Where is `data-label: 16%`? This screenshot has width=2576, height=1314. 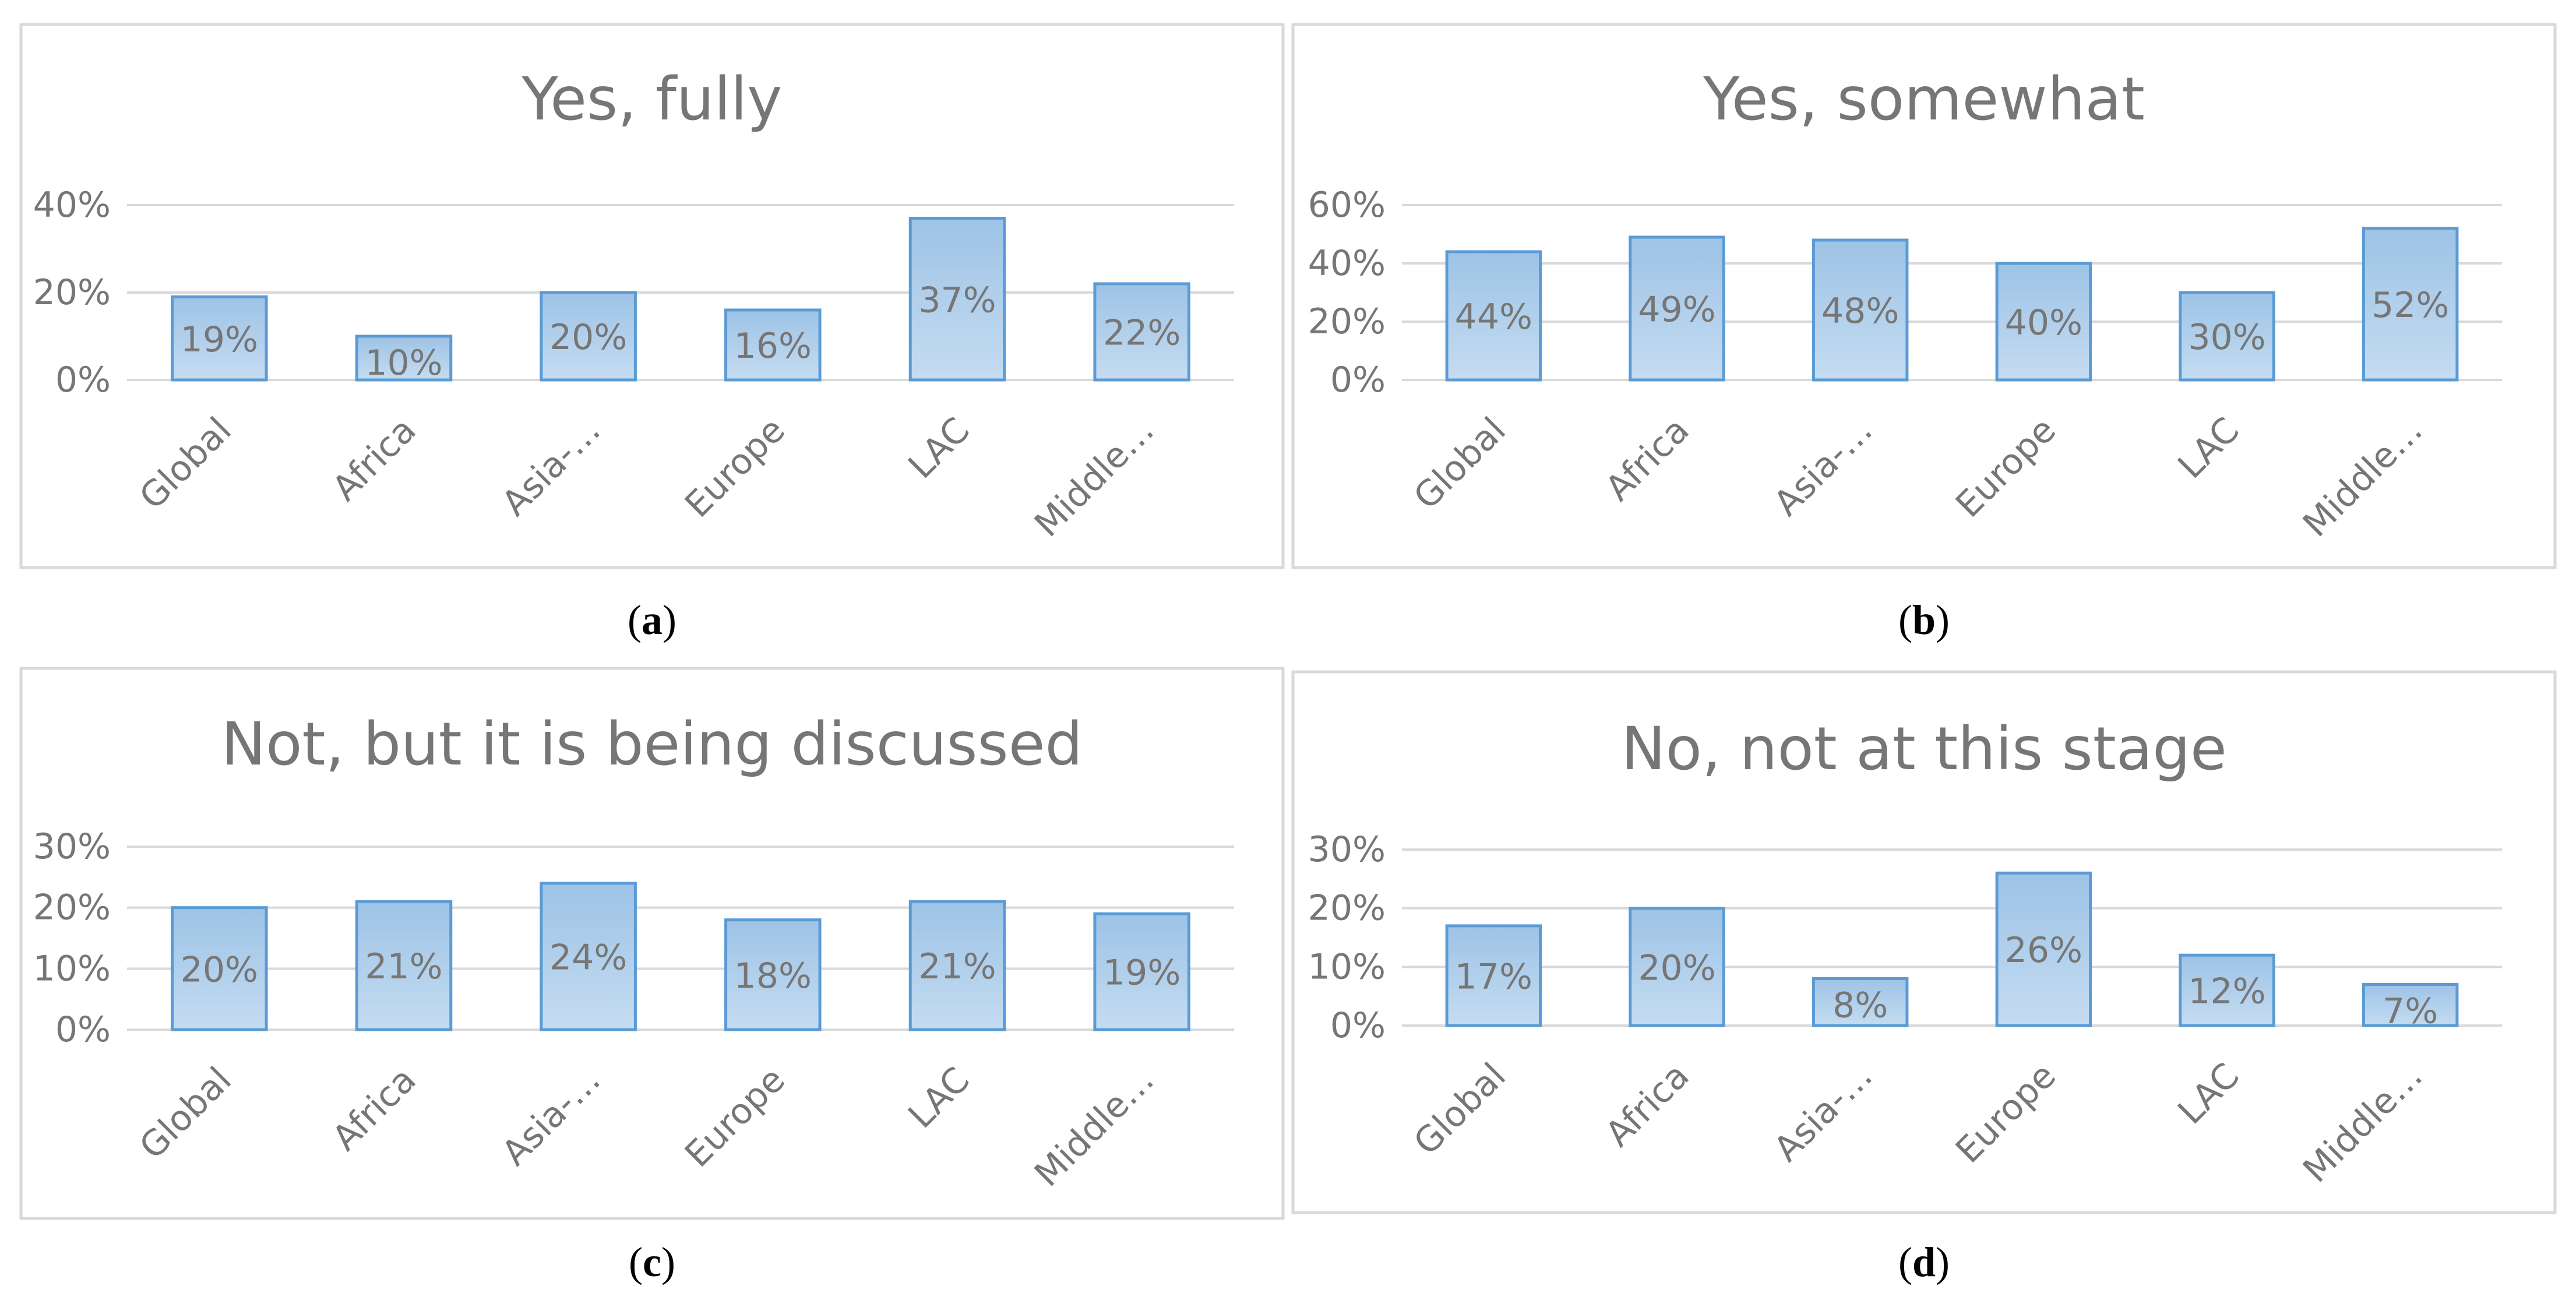
data-label: 16% is located at coordinates (773, 347).